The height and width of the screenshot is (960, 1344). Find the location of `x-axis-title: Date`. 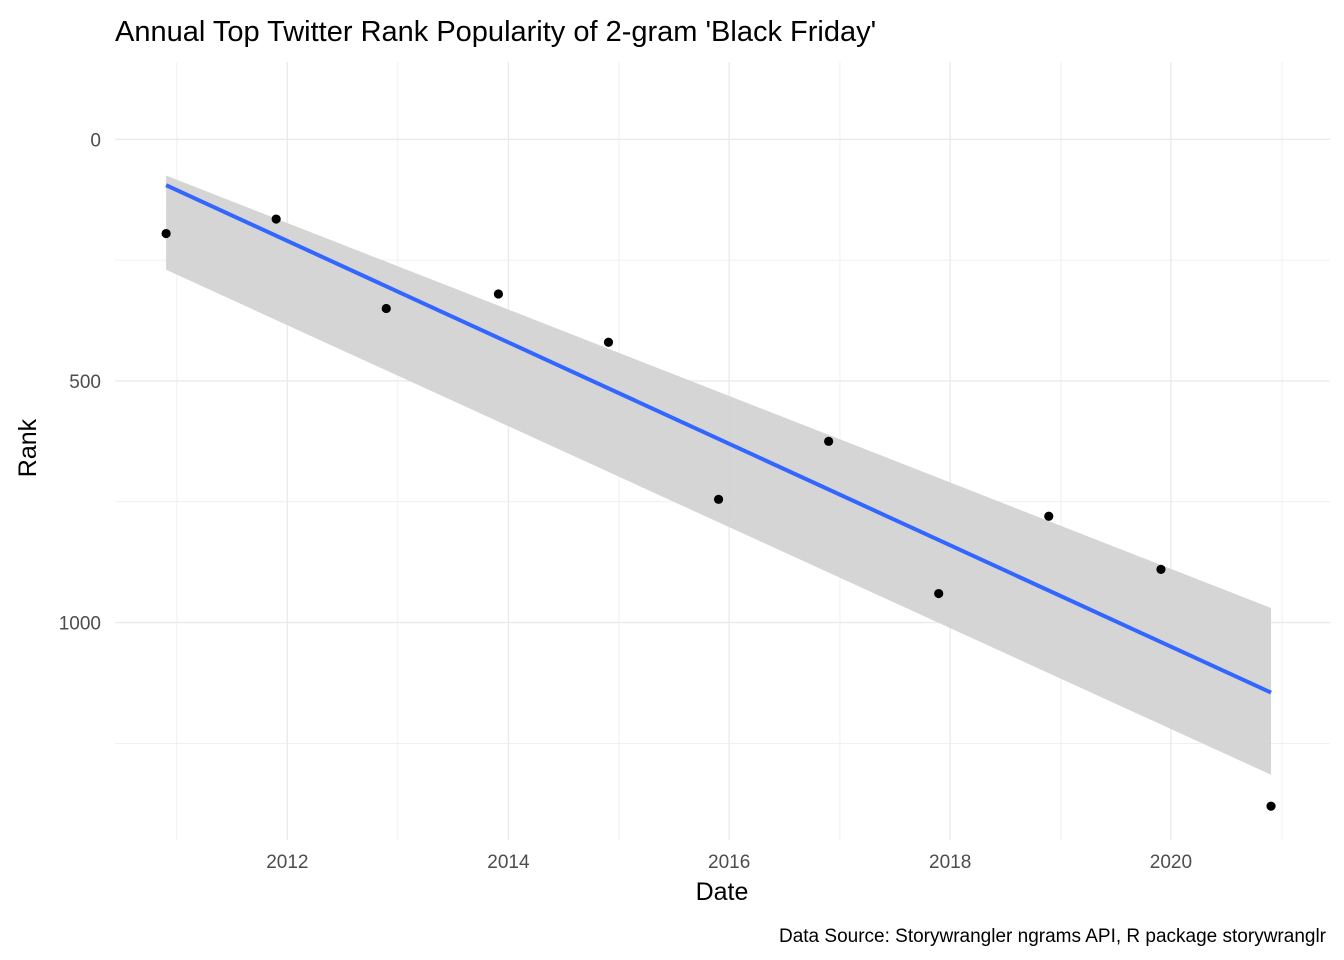

x-axis-title: Date is located at coordinates (722, 892).